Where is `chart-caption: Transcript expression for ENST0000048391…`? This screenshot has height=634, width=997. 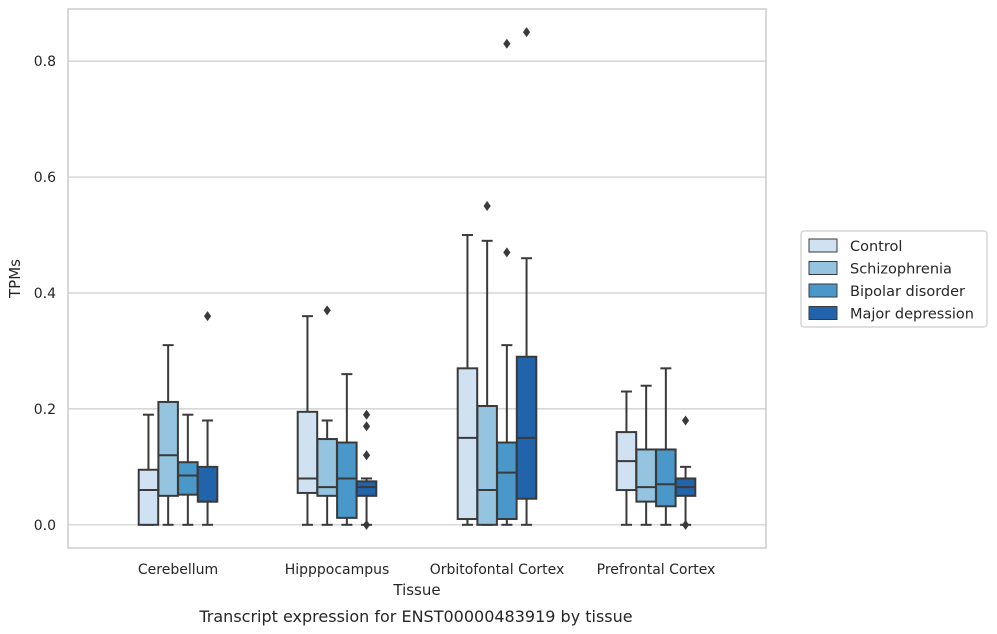 chart-caption: Transcript expression for ENST0000048391… is located at coordinates (415, 616).